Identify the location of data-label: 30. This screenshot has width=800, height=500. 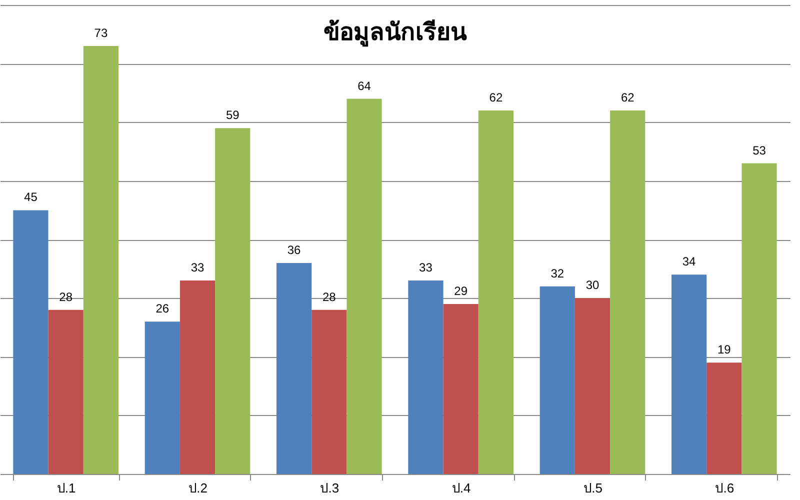
(593, 285).